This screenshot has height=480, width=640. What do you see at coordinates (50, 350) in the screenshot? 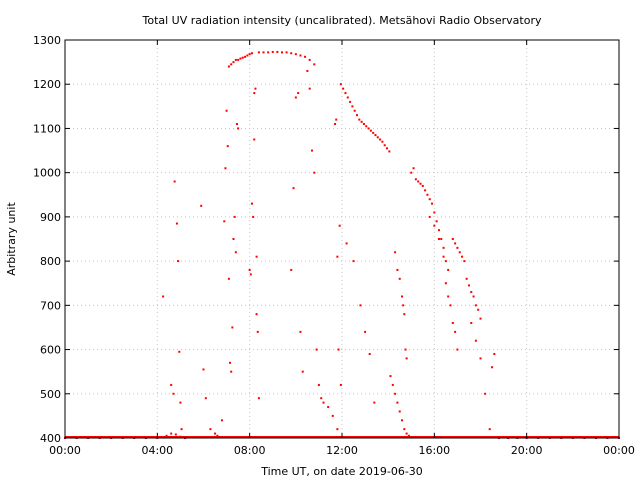
I see `y-tick-label: 600` at bounding box center [50, 350].